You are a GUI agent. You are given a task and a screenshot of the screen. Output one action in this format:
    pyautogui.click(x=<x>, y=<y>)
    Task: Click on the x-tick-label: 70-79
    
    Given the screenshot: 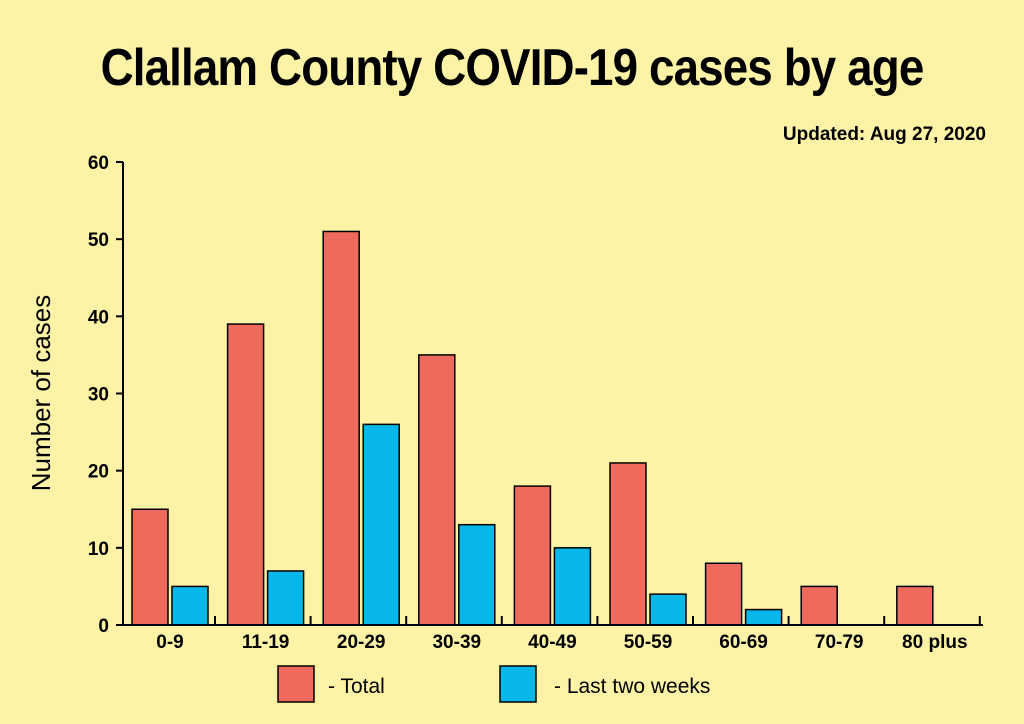 What is the action you would take?
    pyautogui.click(x=839, y=642)
    